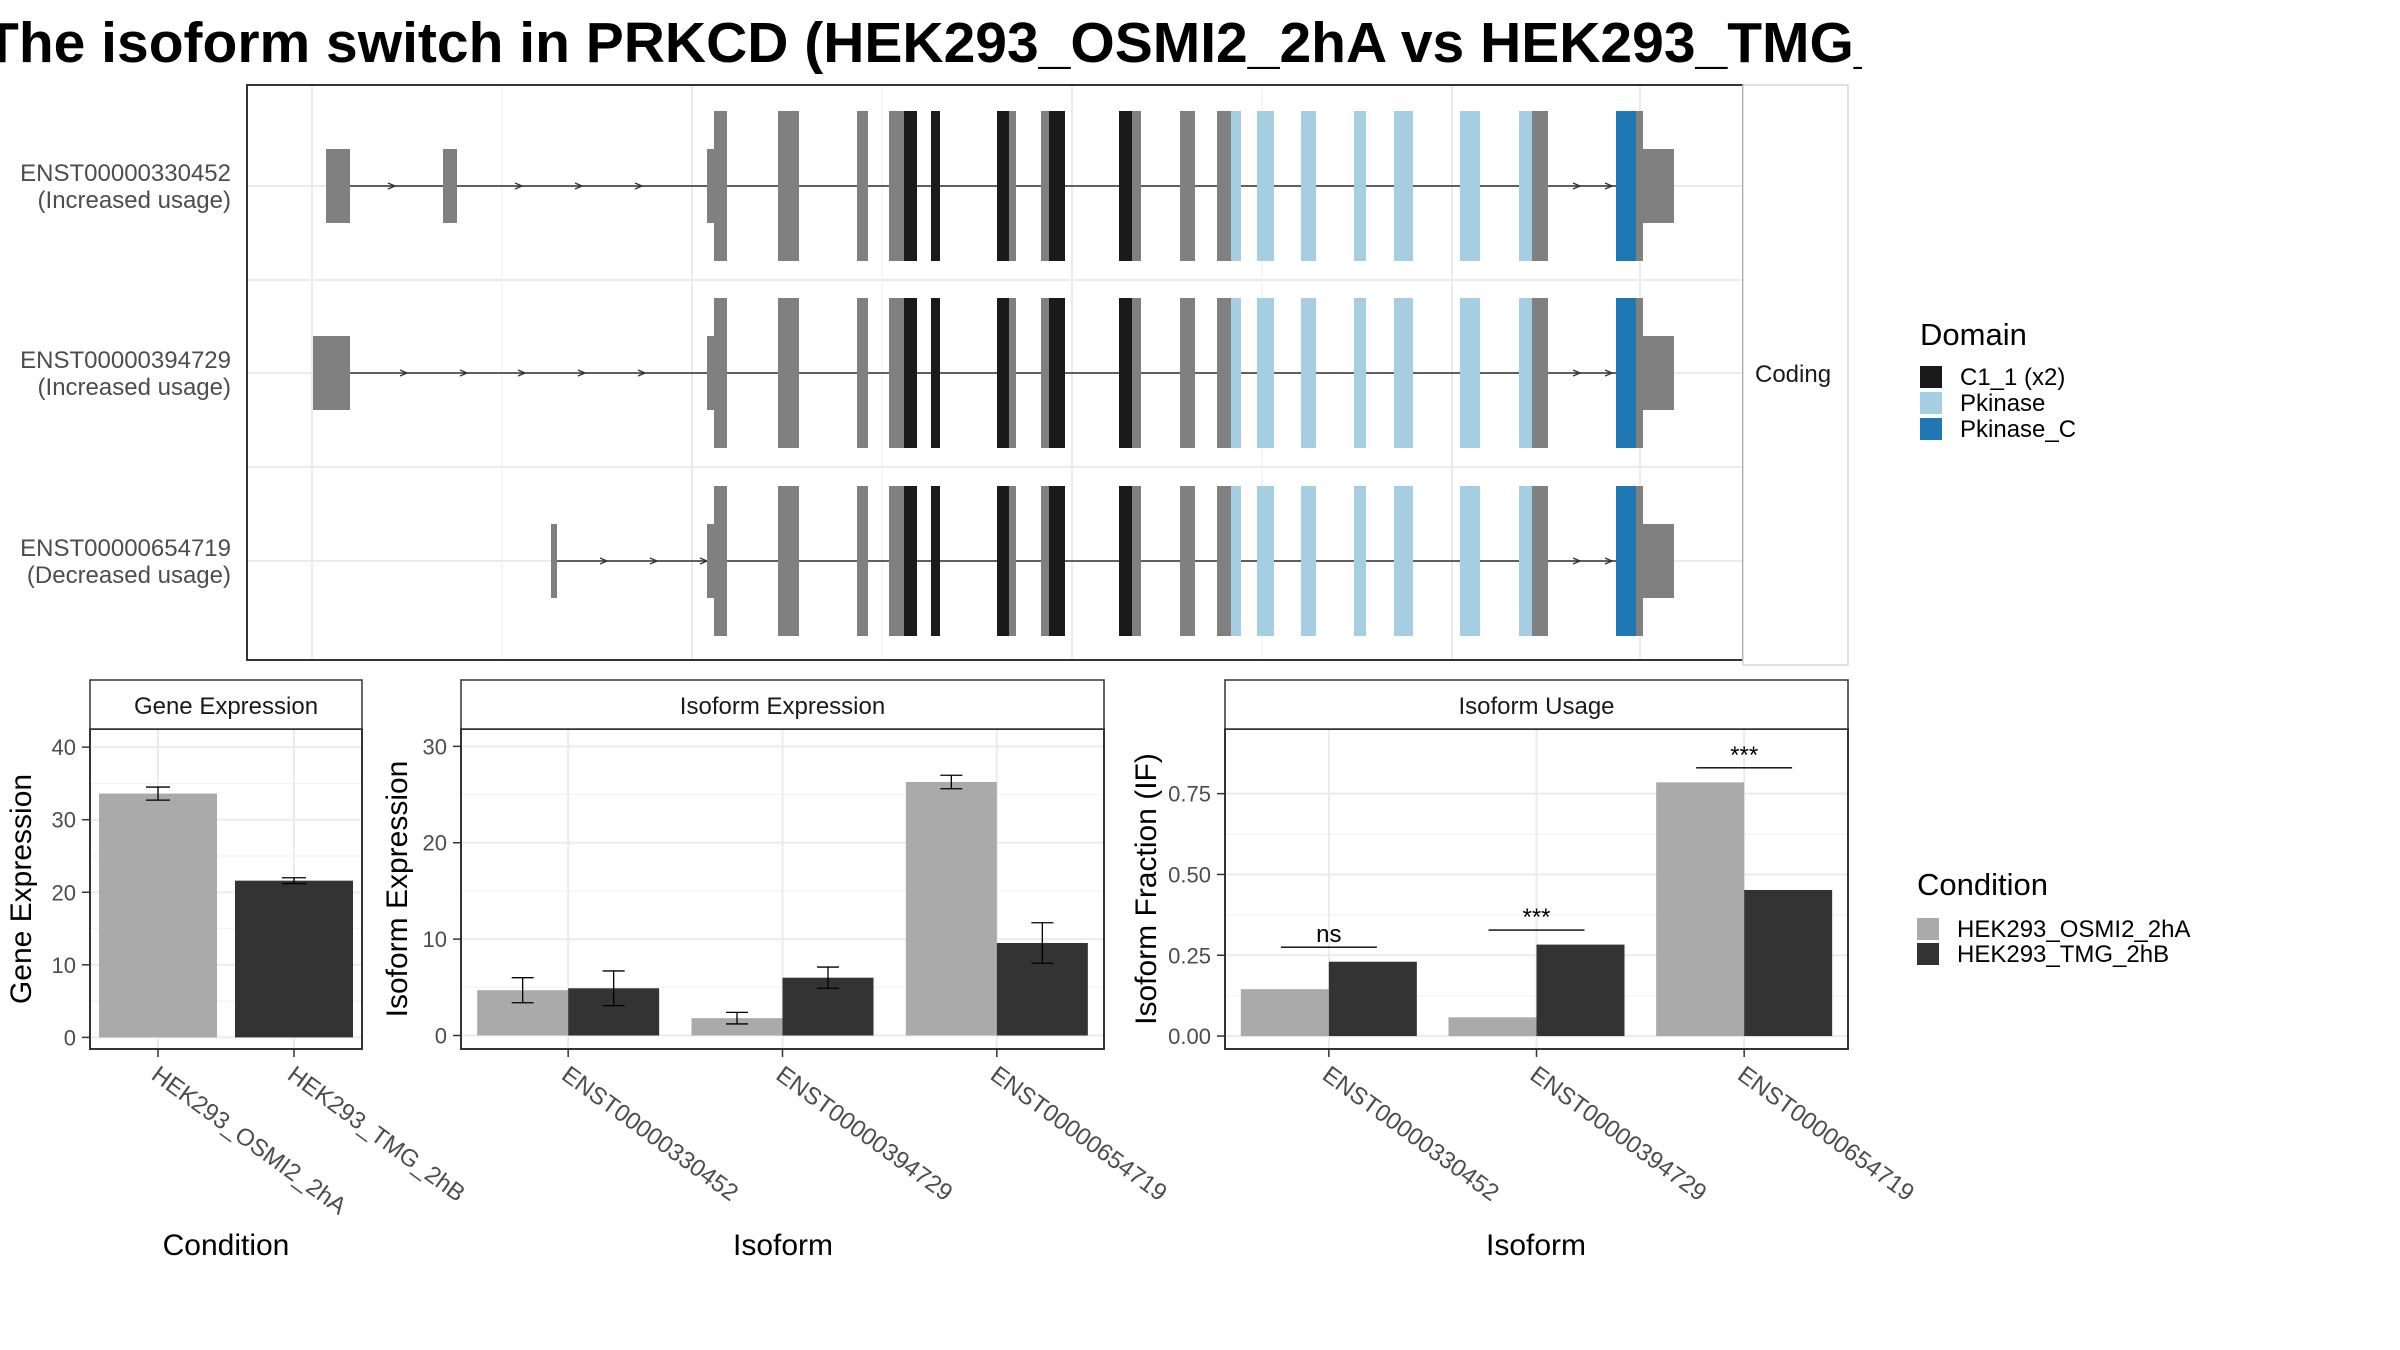 The image size is (2400, 1350). Describe the element at coordinates (1793, 374) in the screenshot. I see `facet-label: Coding` at that location.